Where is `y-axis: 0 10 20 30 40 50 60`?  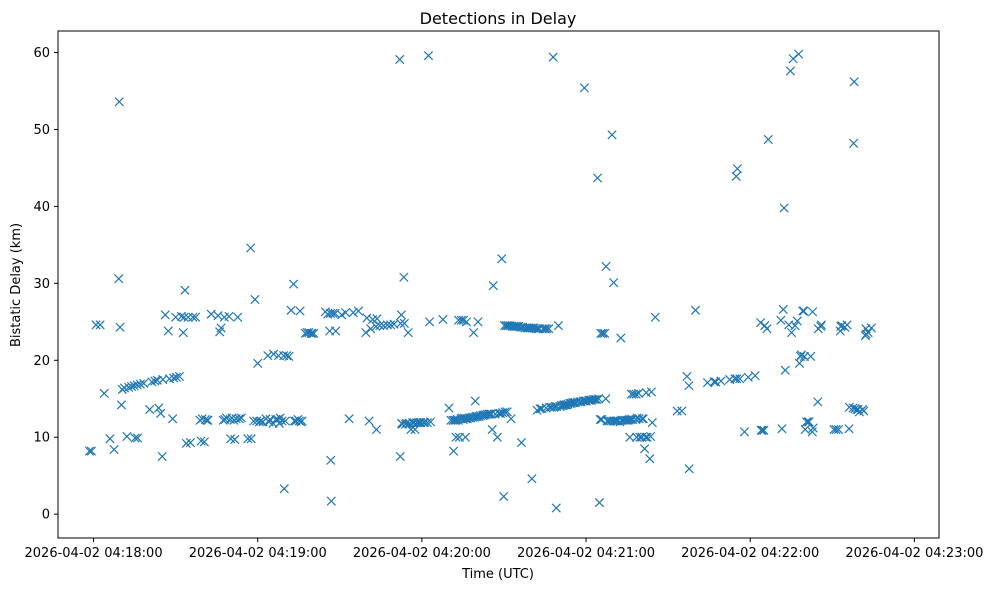
y-axis: 0 10 20 30 40 50 60 is located at coordinates (45, 284).